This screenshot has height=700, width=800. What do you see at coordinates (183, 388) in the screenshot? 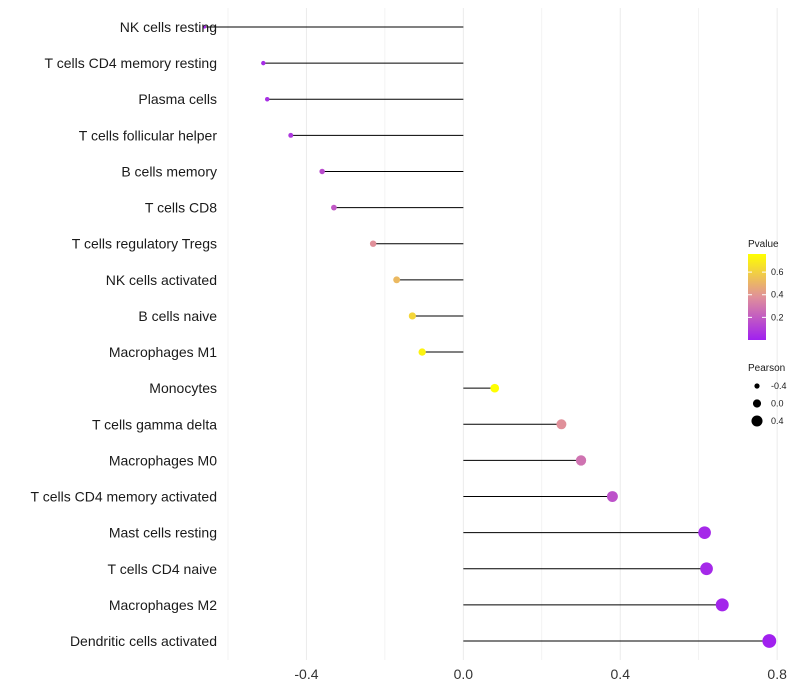
I see `category-label: Monocytes` at bounding box center [183, 388].